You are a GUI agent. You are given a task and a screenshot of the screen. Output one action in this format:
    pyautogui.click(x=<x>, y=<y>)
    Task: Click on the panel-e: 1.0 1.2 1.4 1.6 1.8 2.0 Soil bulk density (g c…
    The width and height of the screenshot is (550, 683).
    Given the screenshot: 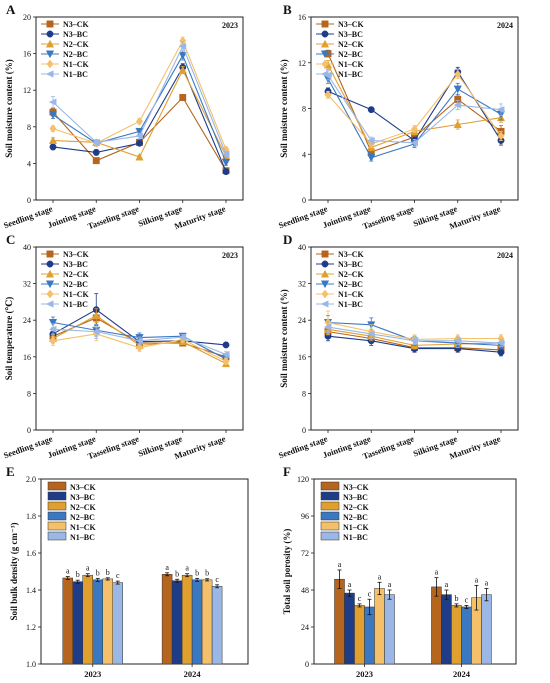 What is the action you would take?
    pyautogui.click(x=129, y=577)
    